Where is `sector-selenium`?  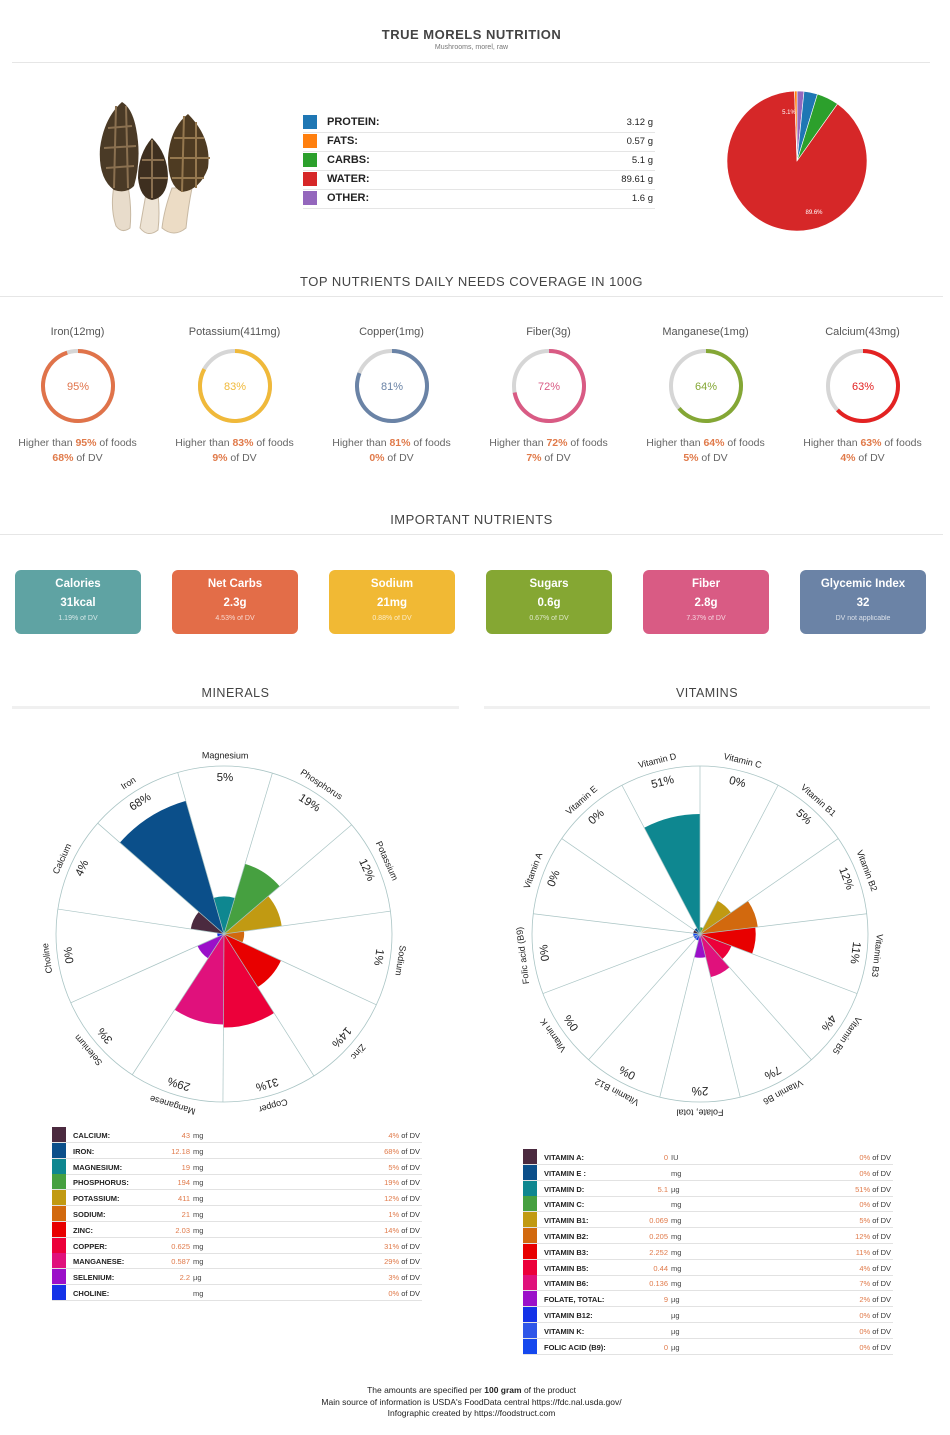
sector-selenium is located at coordinates (210, 946).